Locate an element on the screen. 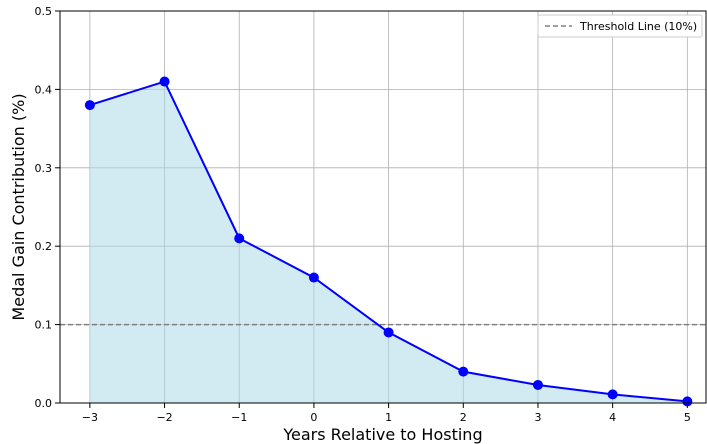 This screenshot has width=707, height=444. x-axis-label: Years Relative to Hosting is located at coordinates (382, 434).